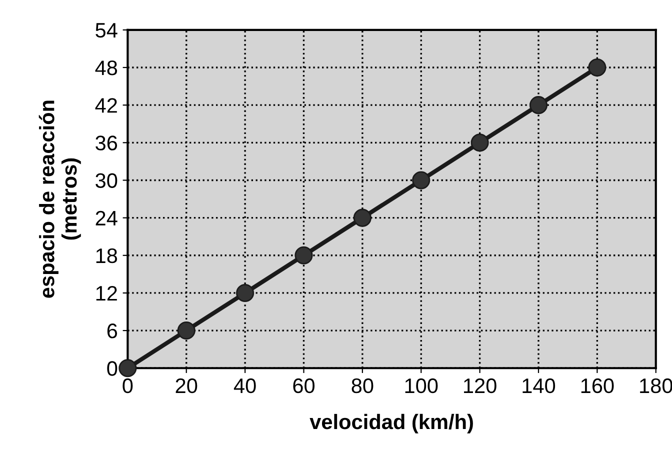 The width and height of the screenshot is (672, 475). Describe the element at coordinates (245, 386) in the screenshot. I see `x-tick-label: 40` at that location.